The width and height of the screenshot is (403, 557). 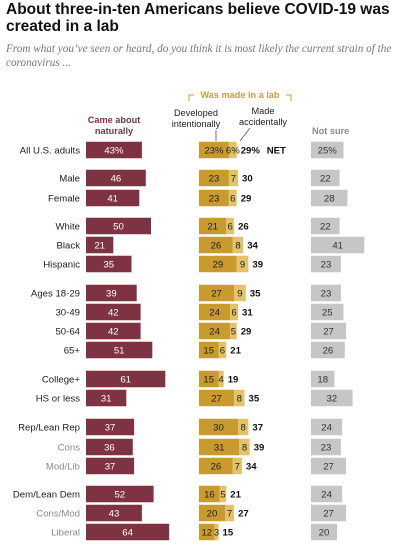 I want to click on value-not-sure: 41, so click(x=337, y=246).